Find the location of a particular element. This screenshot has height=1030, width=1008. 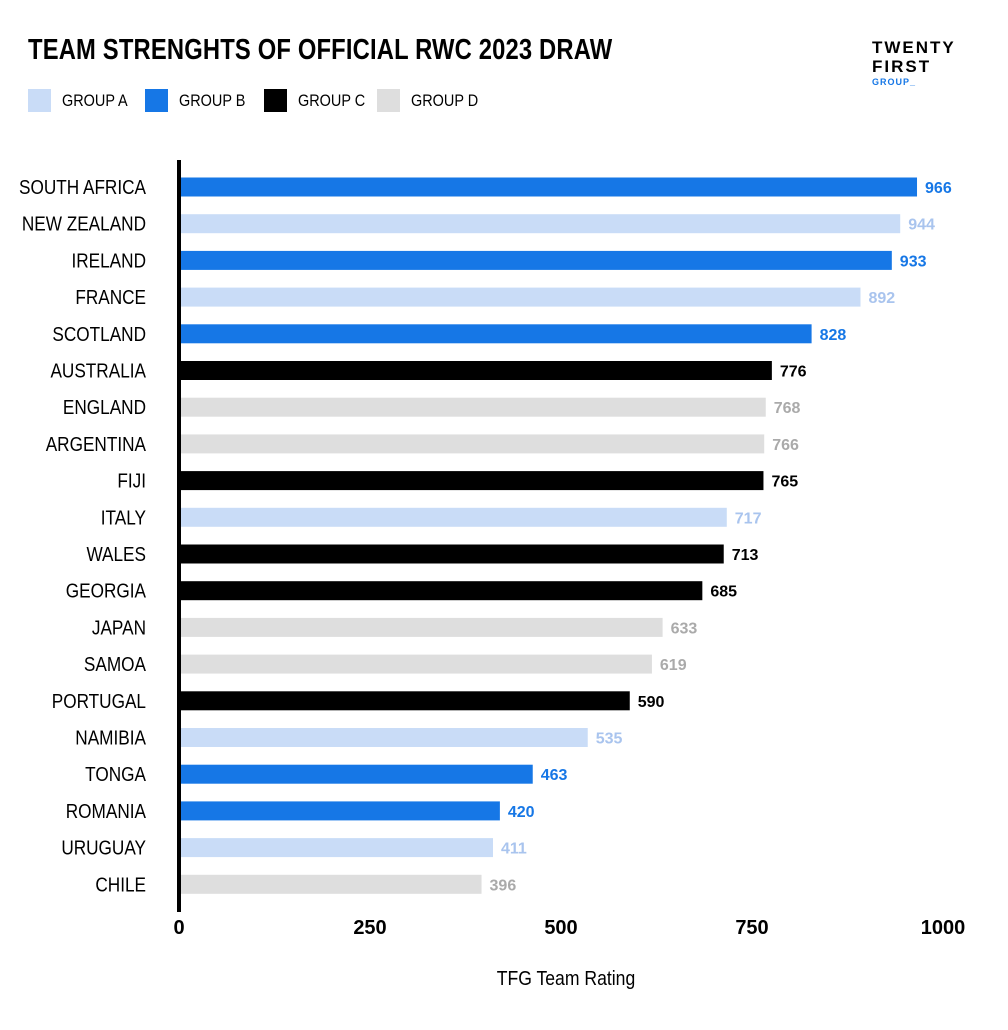

bar-south-africa is located at coordinates (548, 187).